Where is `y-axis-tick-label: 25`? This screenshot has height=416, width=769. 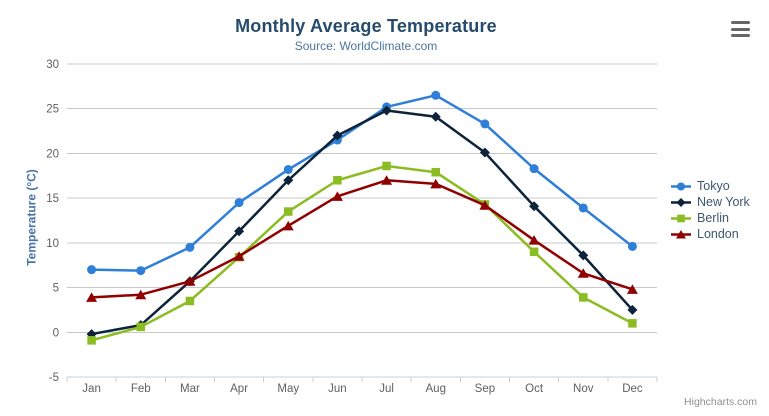
y-axis-tick-label: 25 is located at coordinates (52, 110).